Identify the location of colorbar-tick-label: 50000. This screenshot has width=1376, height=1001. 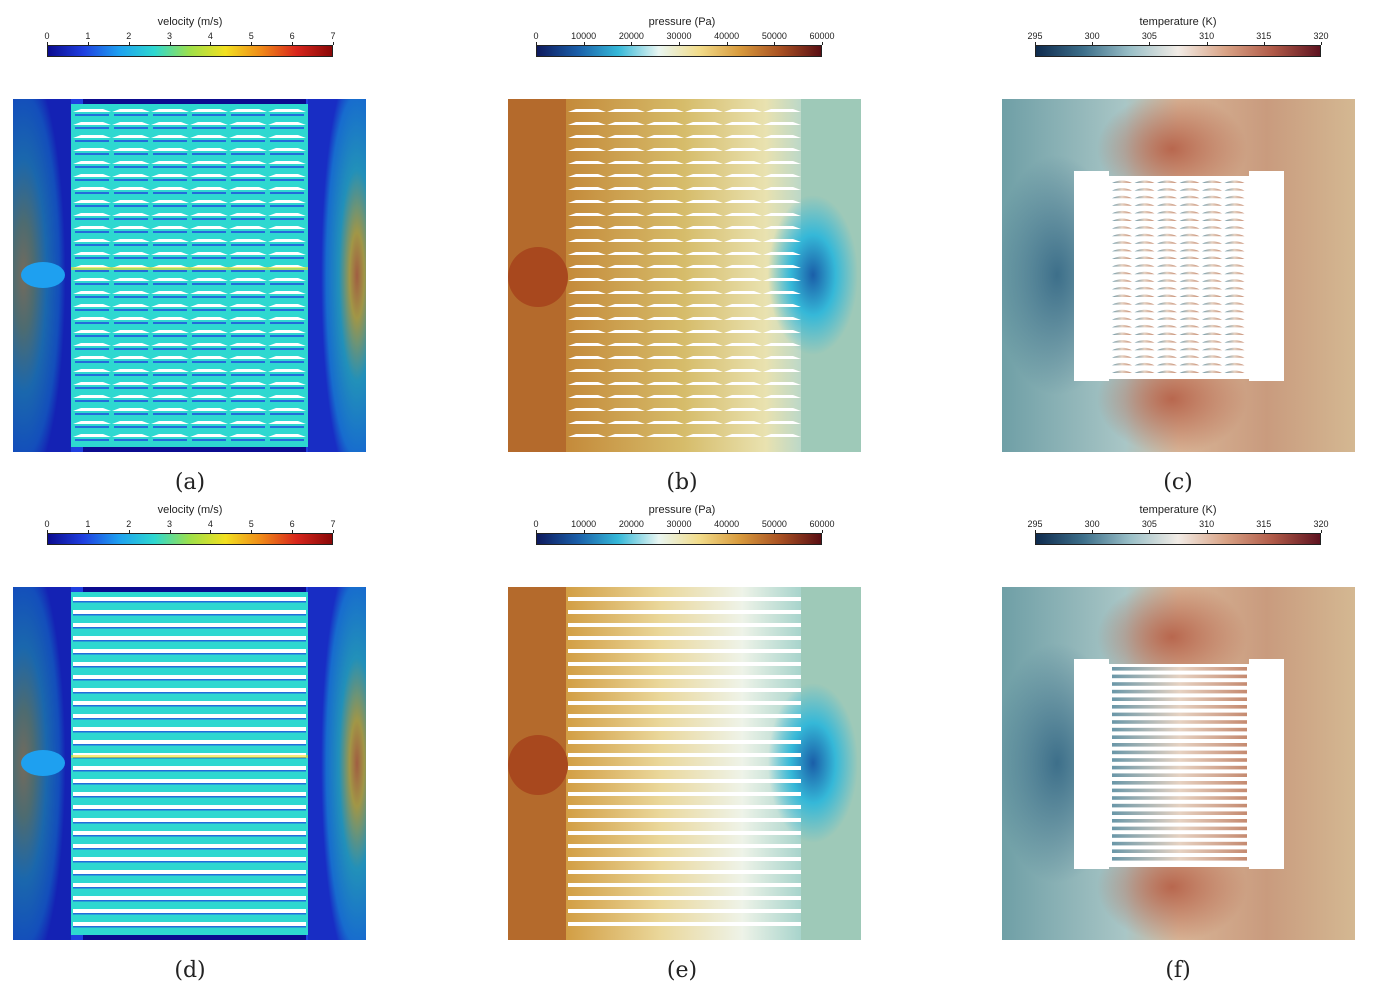
(774, 36).